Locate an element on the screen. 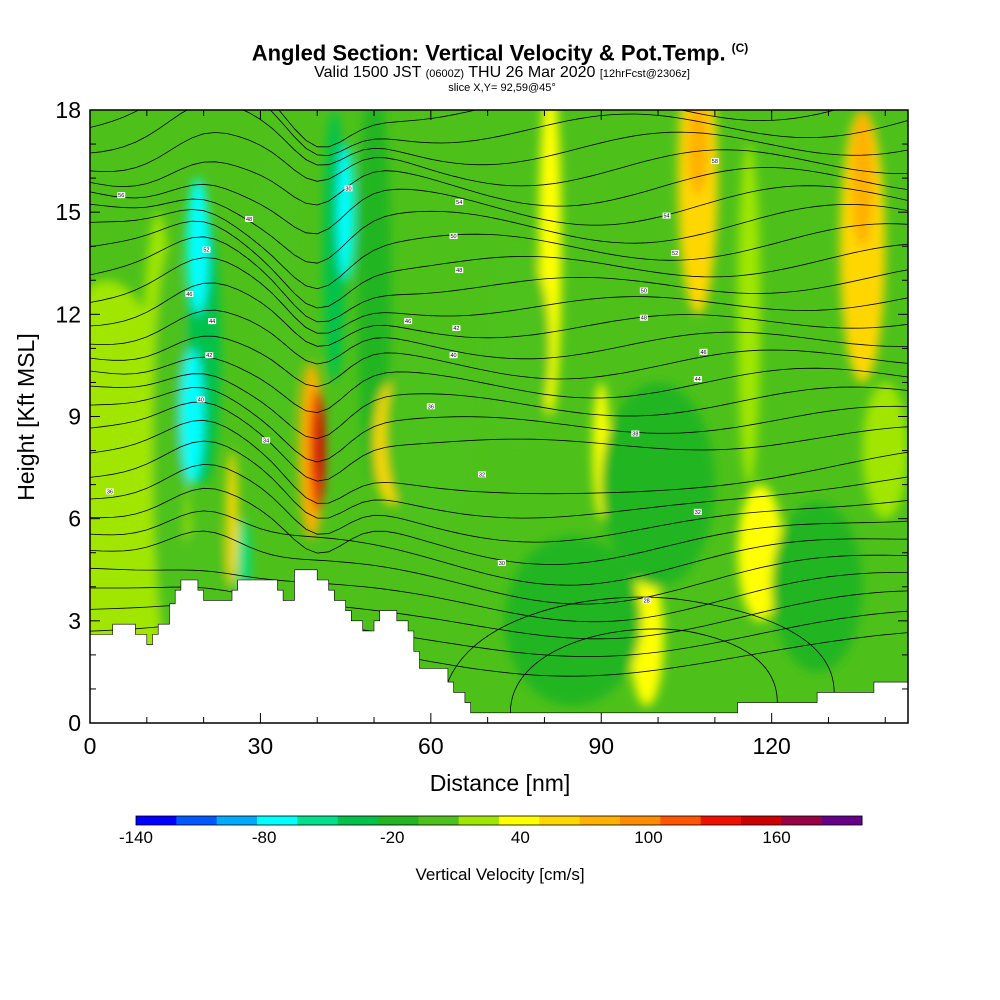 This screenshot has height=1000, width=1000. svg-text: 38 is located at coordinates (635, 435).